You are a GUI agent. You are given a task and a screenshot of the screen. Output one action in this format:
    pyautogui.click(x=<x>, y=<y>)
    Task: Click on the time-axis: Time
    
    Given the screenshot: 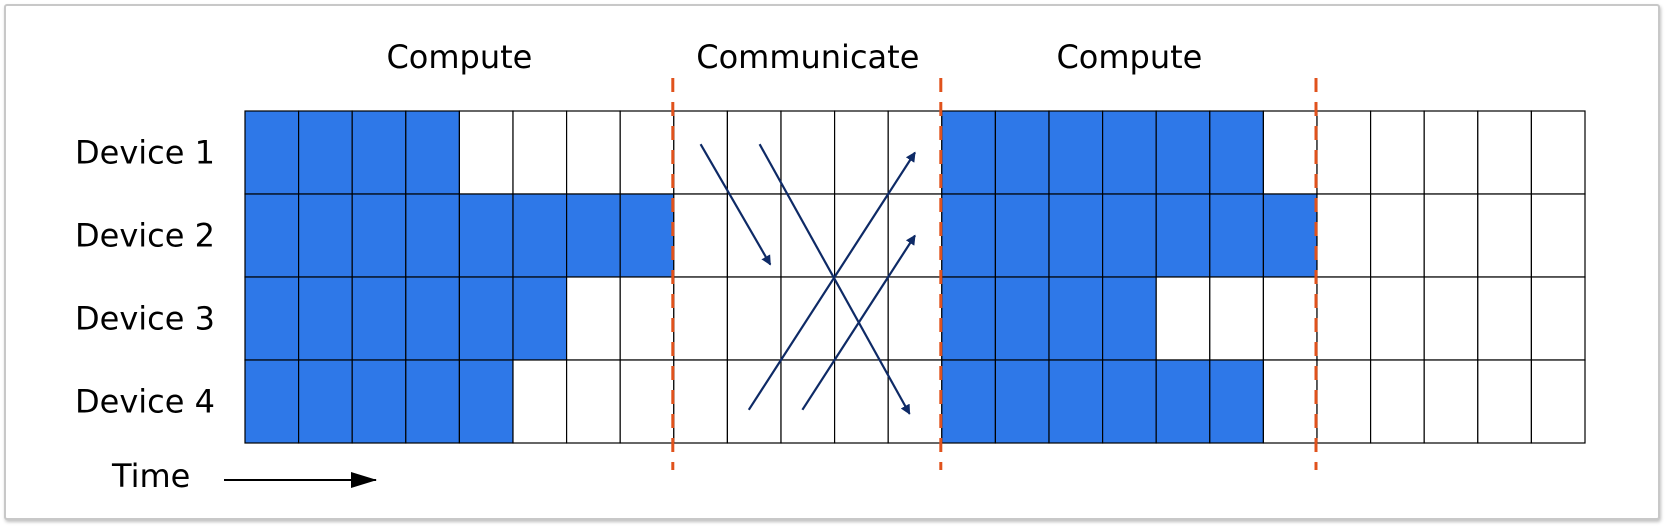 What is the action you would take?
    pyautogui.click(x=244, y=476)
    